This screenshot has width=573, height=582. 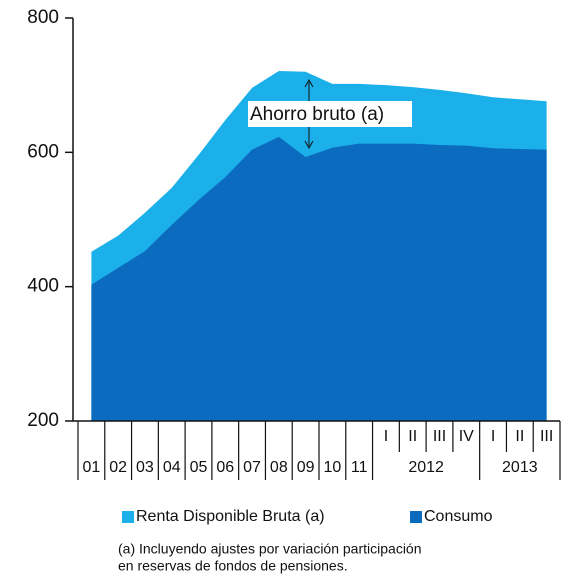 What do you see at coordinates (279, 467) in the screenshot?
I see `x-tick-label: 08` at bounding box center [279, 467].